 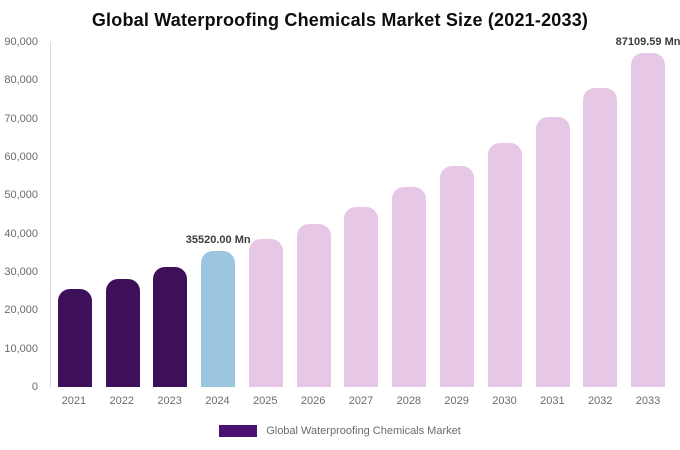 I want to click on x-tick-label: 2024, so click(x=217, y=401).